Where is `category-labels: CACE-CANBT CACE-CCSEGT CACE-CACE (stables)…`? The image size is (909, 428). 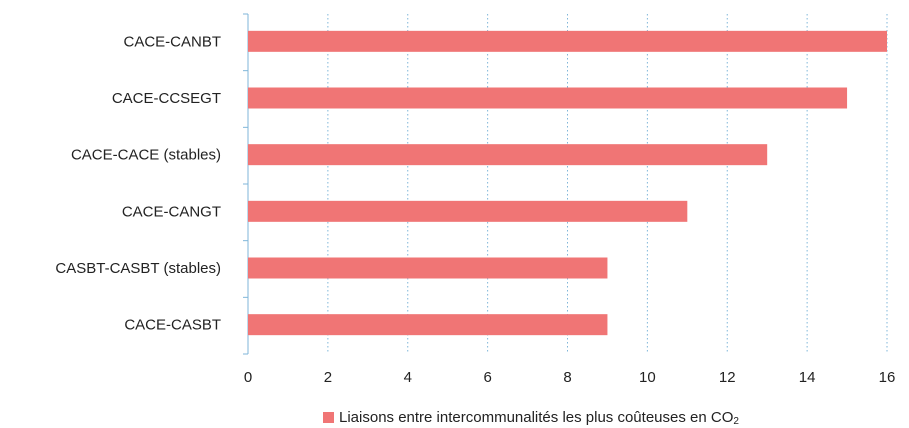 category-labels: CACE-CANBT CACE-CCSEGT CACE-CACE (stables)… is located at coordinates (138, 183).